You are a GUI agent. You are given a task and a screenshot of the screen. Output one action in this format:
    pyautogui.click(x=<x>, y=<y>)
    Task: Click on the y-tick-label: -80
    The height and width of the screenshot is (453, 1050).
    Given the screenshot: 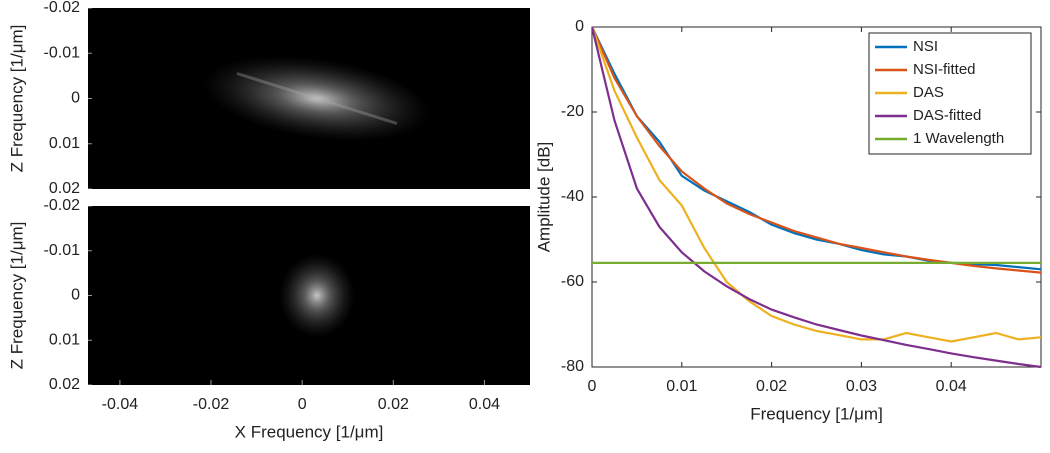 What is the action you would take?
    pyautogui.click(x=572, y=366)
    